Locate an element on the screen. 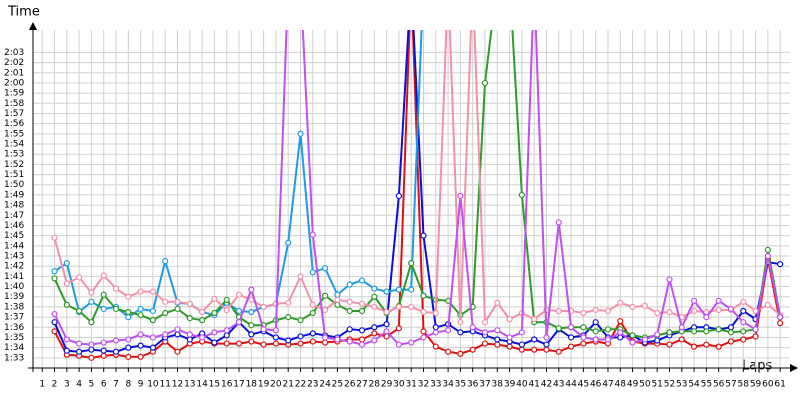 This screenshot has height=400, width=800. y-tick-label: 1:36 is located at coordinates (14, 328).